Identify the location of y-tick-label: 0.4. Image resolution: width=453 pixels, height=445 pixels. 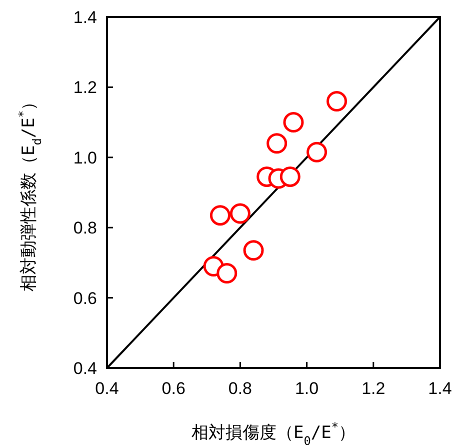
(85, 368).